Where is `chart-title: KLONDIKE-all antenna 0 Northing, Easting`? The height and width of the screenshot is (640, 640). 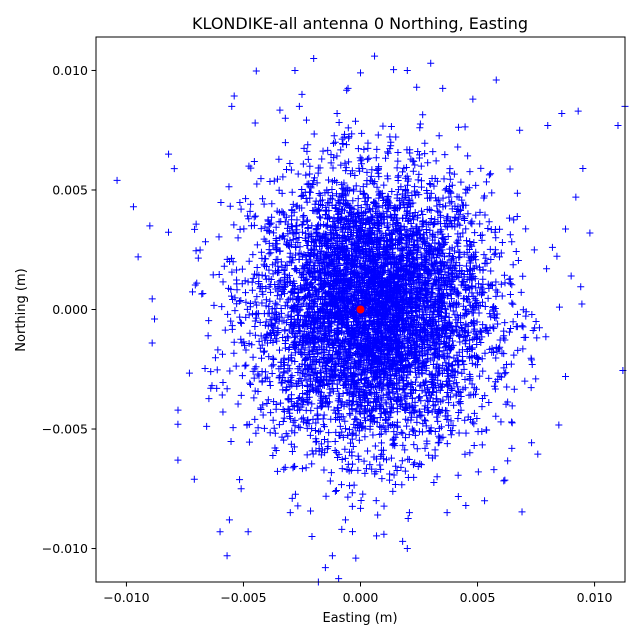 chart-title: KLONDIKE-all antenna 0 Northing, Easting is located at coordinates (360, 23).